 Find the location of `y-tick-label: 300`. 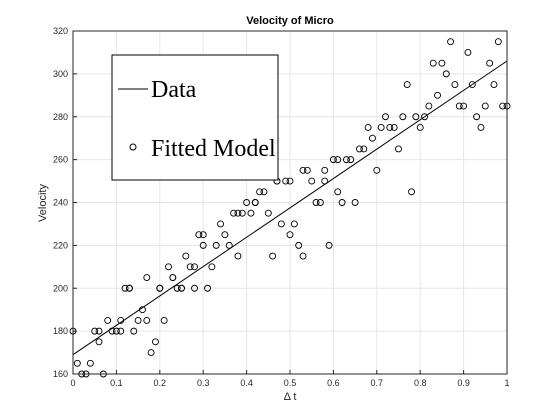

y-tick-label: 300 is located at coordinates (60, 74).